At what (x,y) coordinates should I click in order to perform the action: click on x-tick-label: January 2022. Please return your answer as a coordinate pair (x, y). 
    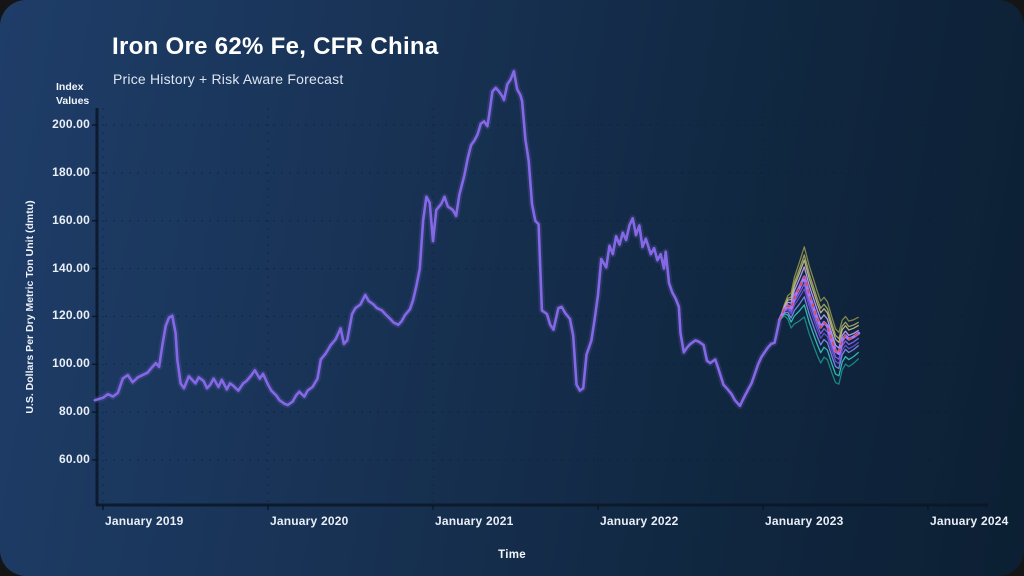
    Looking at the image, I should click on (639, 521).